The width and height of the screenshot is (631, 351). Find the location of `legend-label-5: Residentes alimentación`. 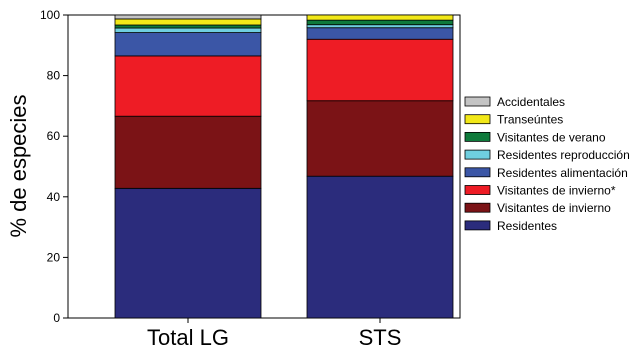

legend-label-5: Residentes alimentación is located at coordinates (562, 173).